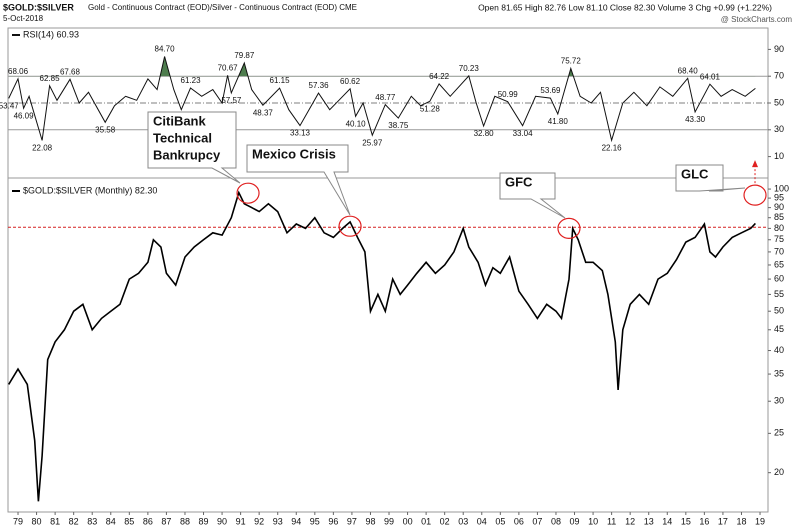 This screenshot has width=800, height=531. I want to click on value-label: 67.68, so click(70, 71).